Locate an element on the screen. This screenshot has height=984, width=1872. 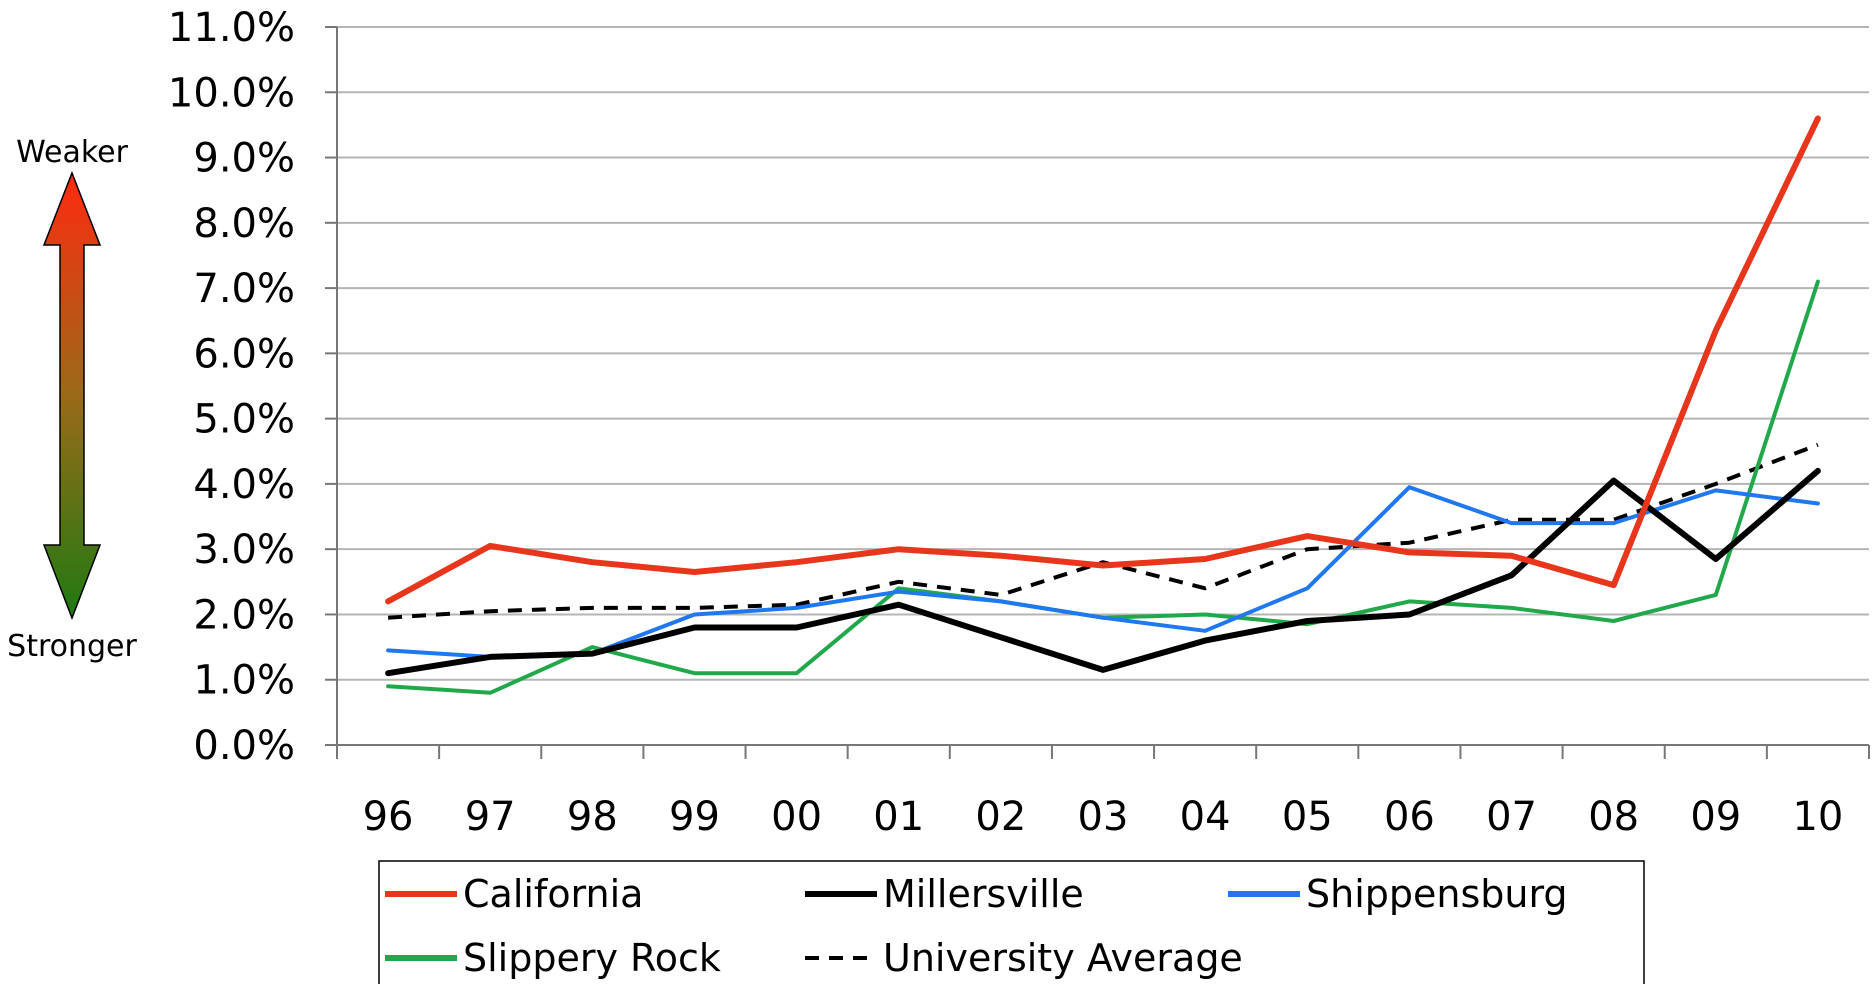
x-tick-label: 10 is located at coordinates (1817, 817).